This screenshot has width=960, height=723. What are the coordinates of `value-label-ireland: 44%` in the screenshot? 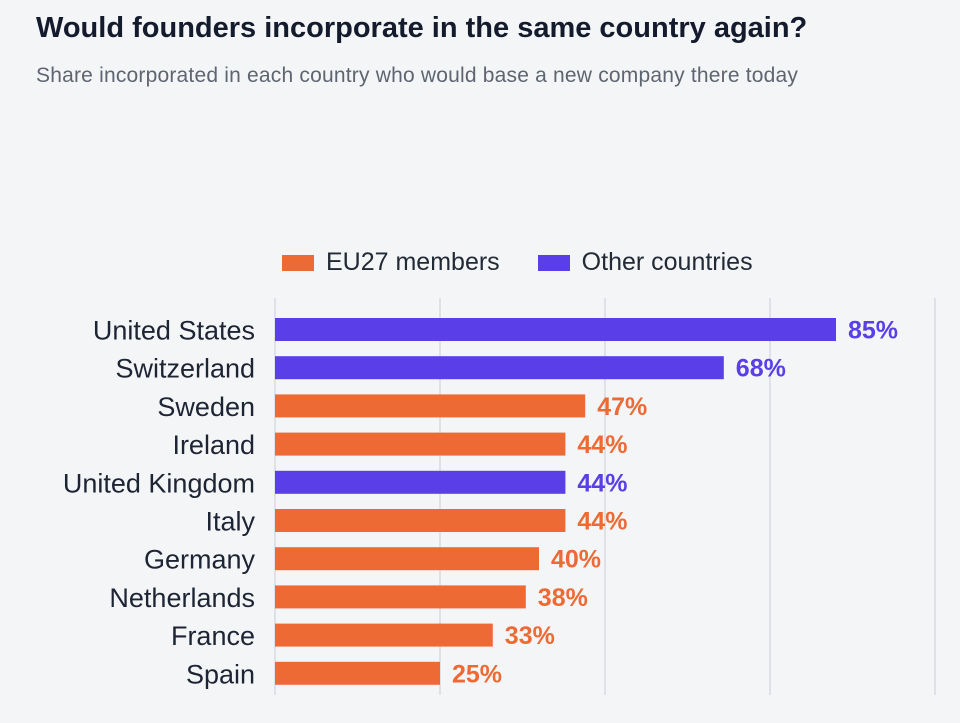 It's located at (602, 445).